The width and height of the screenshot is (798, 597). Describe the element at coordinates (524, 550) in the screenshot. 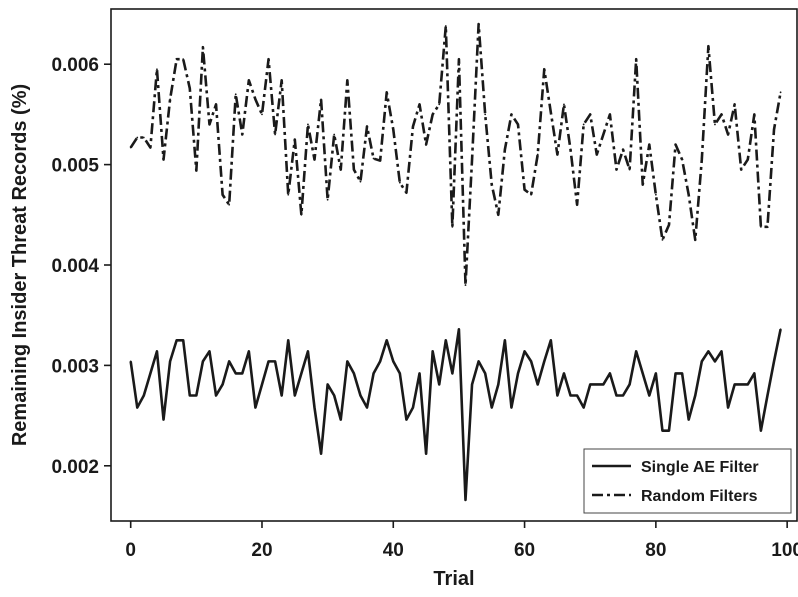

I see `x-tick-label: 60` at that location.